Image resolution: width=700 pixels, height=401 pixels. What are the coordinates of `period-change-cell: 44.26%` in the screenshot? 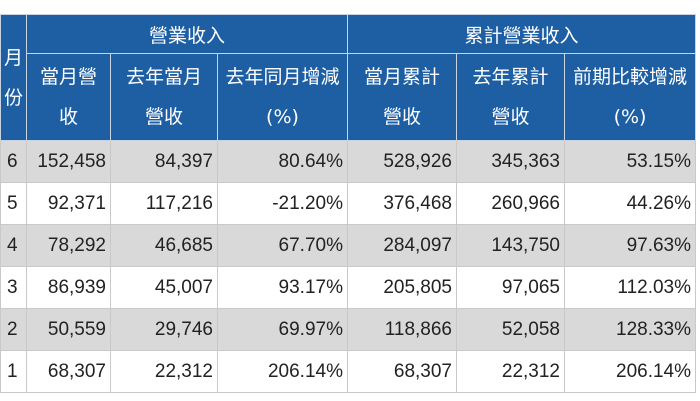 It's located at (630, 203).